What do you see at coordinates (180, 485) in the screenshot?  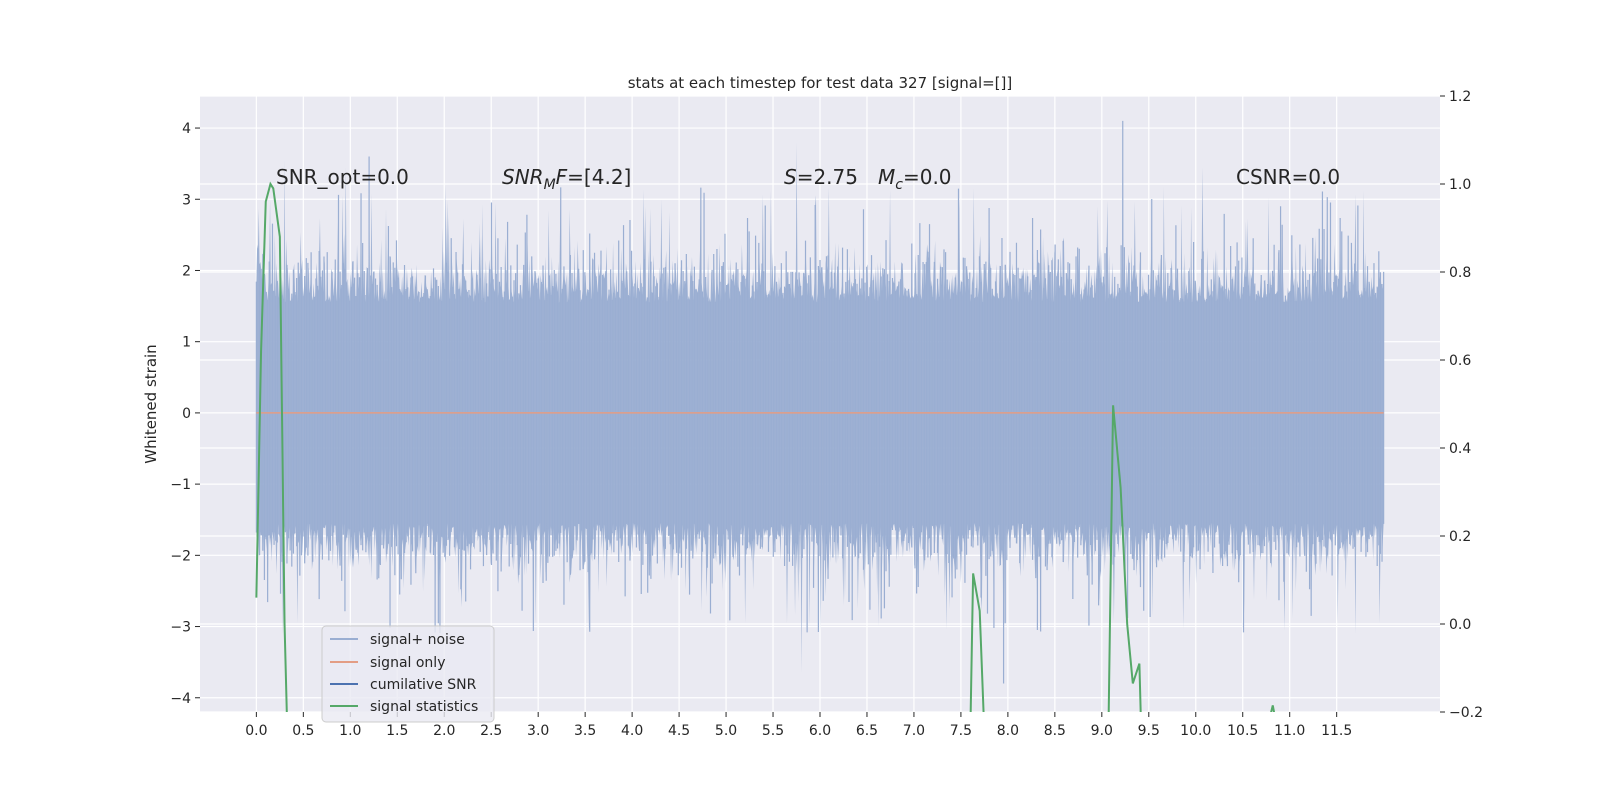 I see `y-tick-label: −1` at bounding box center [180, 485].